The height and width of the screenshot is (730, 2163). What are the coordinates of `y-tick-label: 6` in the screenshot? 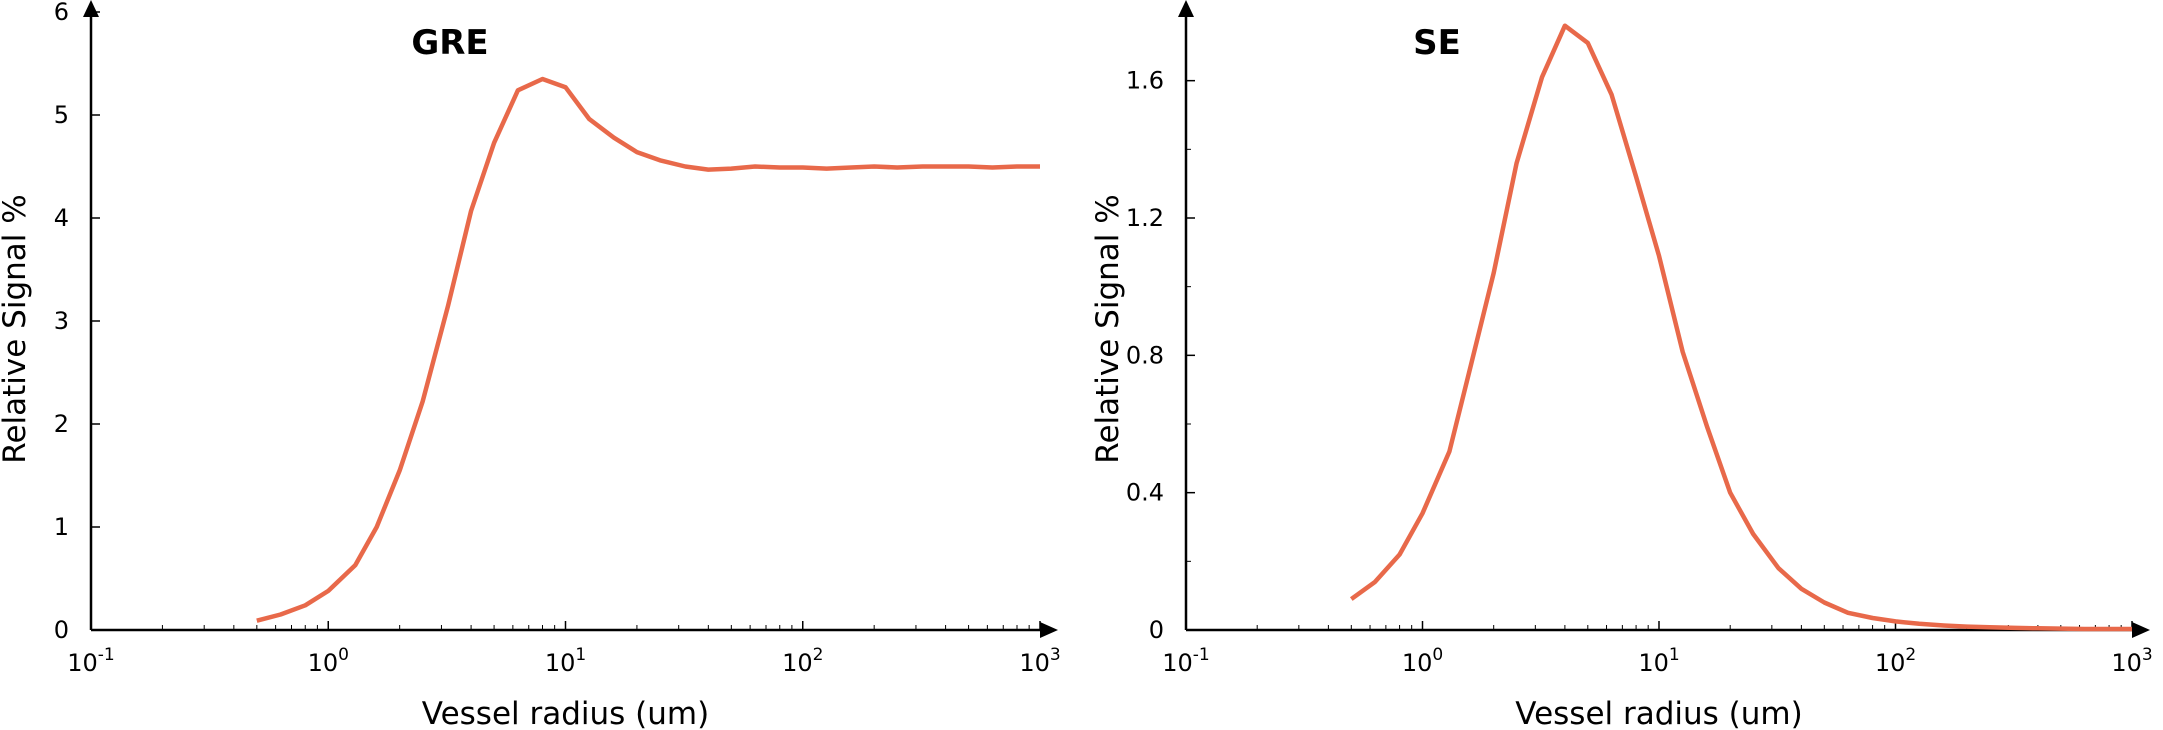 It's located at (61, 13).